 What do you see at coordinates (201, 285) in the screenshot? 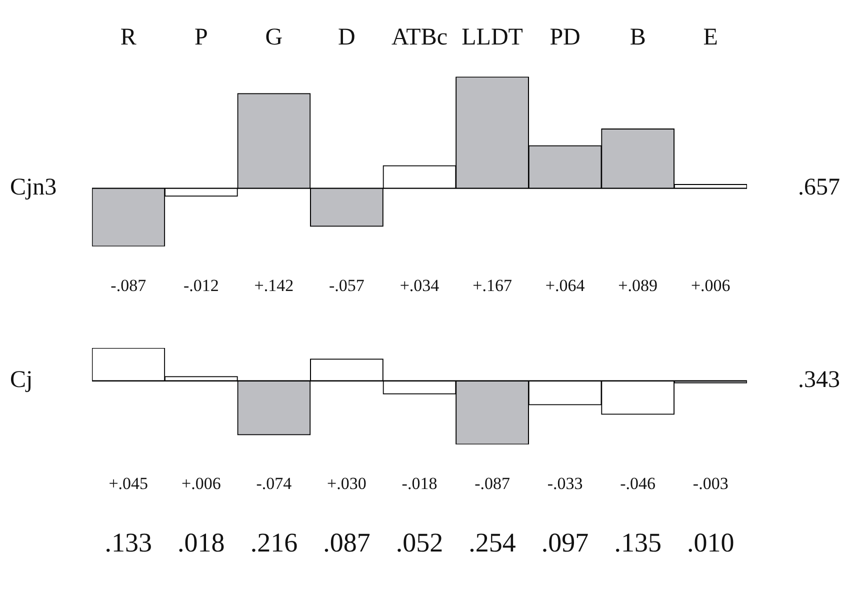
I see `data-label: -.012` at bounding box center [201, 285].